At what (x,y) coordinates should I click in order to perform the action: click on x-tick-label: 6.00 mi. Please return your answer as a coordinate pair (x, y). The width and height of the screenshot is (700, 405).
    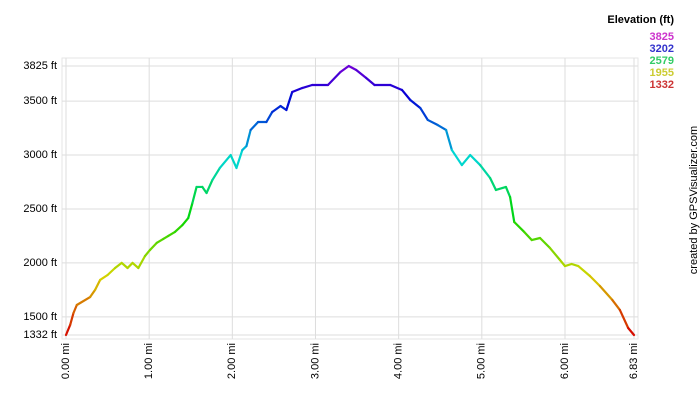
    Looking at the image, I should click on (565, 361).